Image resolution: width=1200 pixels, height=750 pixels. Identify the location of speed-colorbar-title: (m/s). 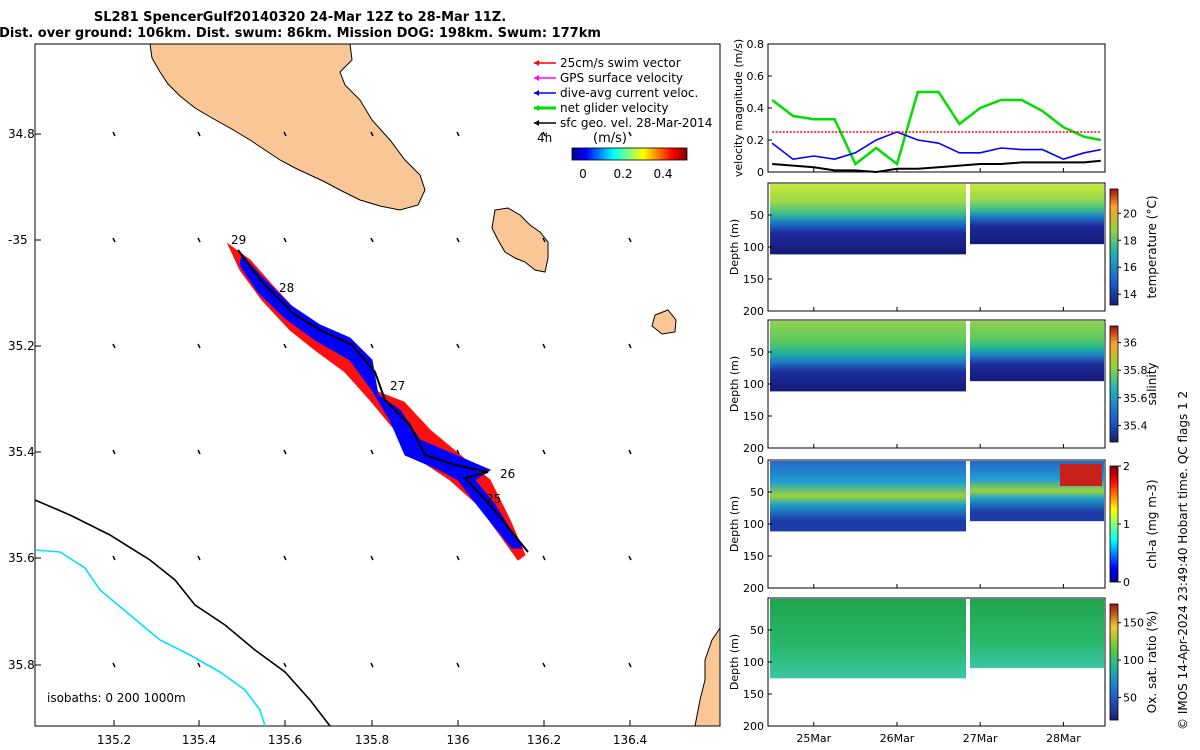
(610, 138).